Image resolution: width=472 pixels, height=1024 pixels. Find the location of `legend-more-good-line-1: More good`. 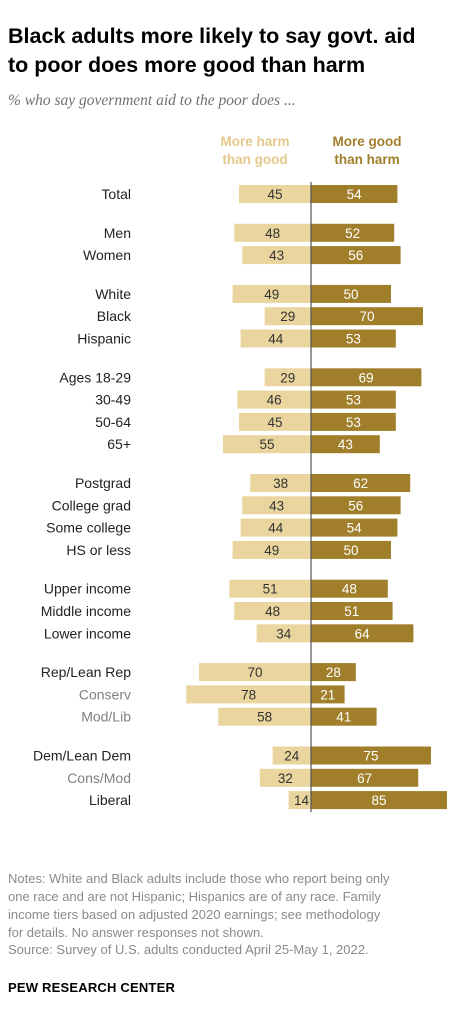

legend-more-good-line-1: More good is located at coordinates (367, 141).